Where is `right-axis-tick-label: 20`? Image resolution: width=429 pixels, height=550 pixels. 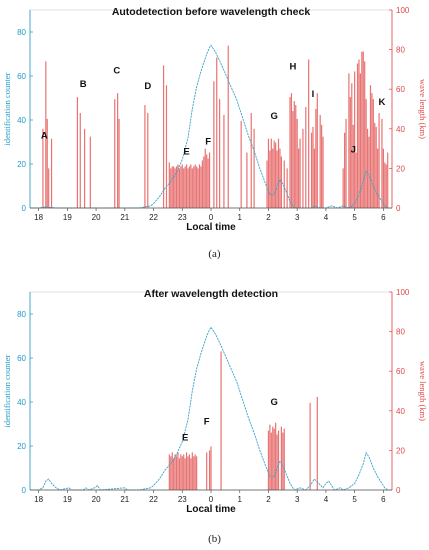 right-axis-tick-label: 20 is located at coordinates (400, 450).